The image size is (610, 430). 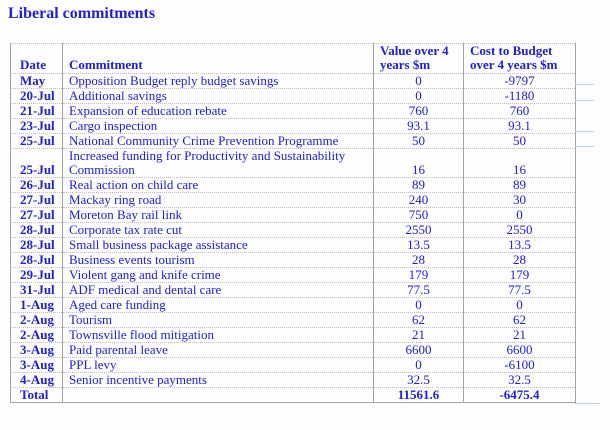 What do you see at coordinates (418, 141) in the screenshot?
I see `row-value-cell: 50` at bounding box center [418, 141].